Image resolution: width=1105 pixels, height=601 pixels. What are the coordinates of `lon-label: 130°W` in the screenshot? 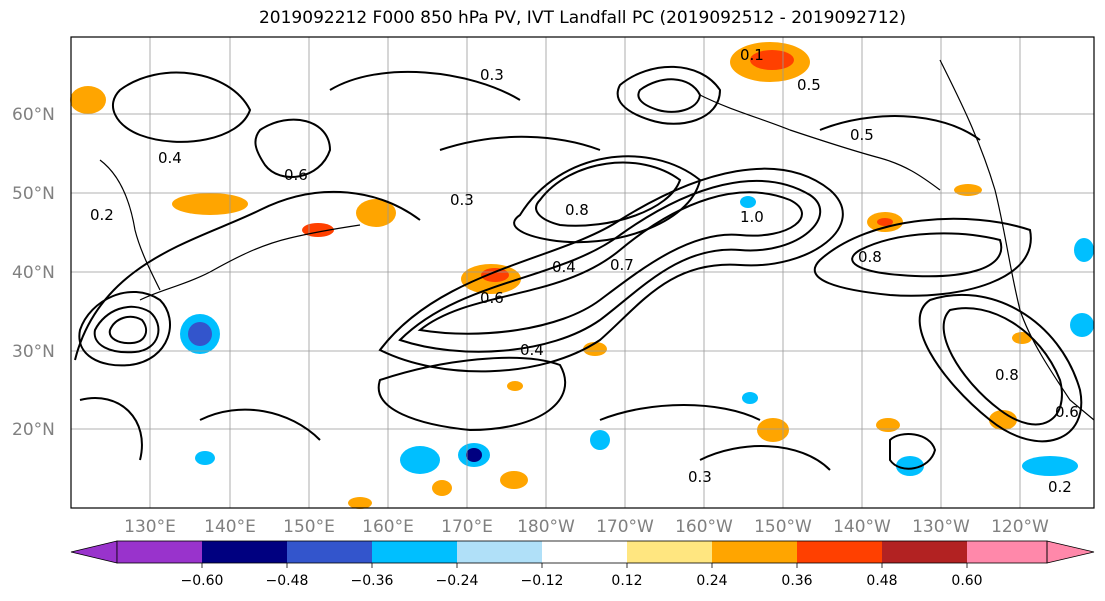 It's located at (941, 527).